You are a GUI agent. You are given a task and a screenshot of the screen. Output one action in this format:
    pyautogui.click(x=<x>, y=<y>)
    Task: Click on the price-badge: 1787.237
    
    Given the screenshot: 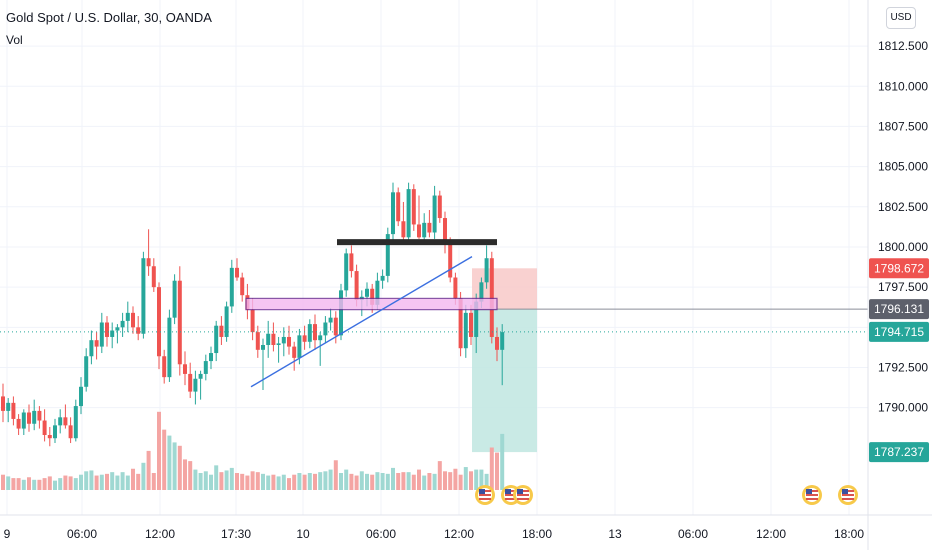 What is the action you would take?
    pyautogui.click(x=899, y=452)
    